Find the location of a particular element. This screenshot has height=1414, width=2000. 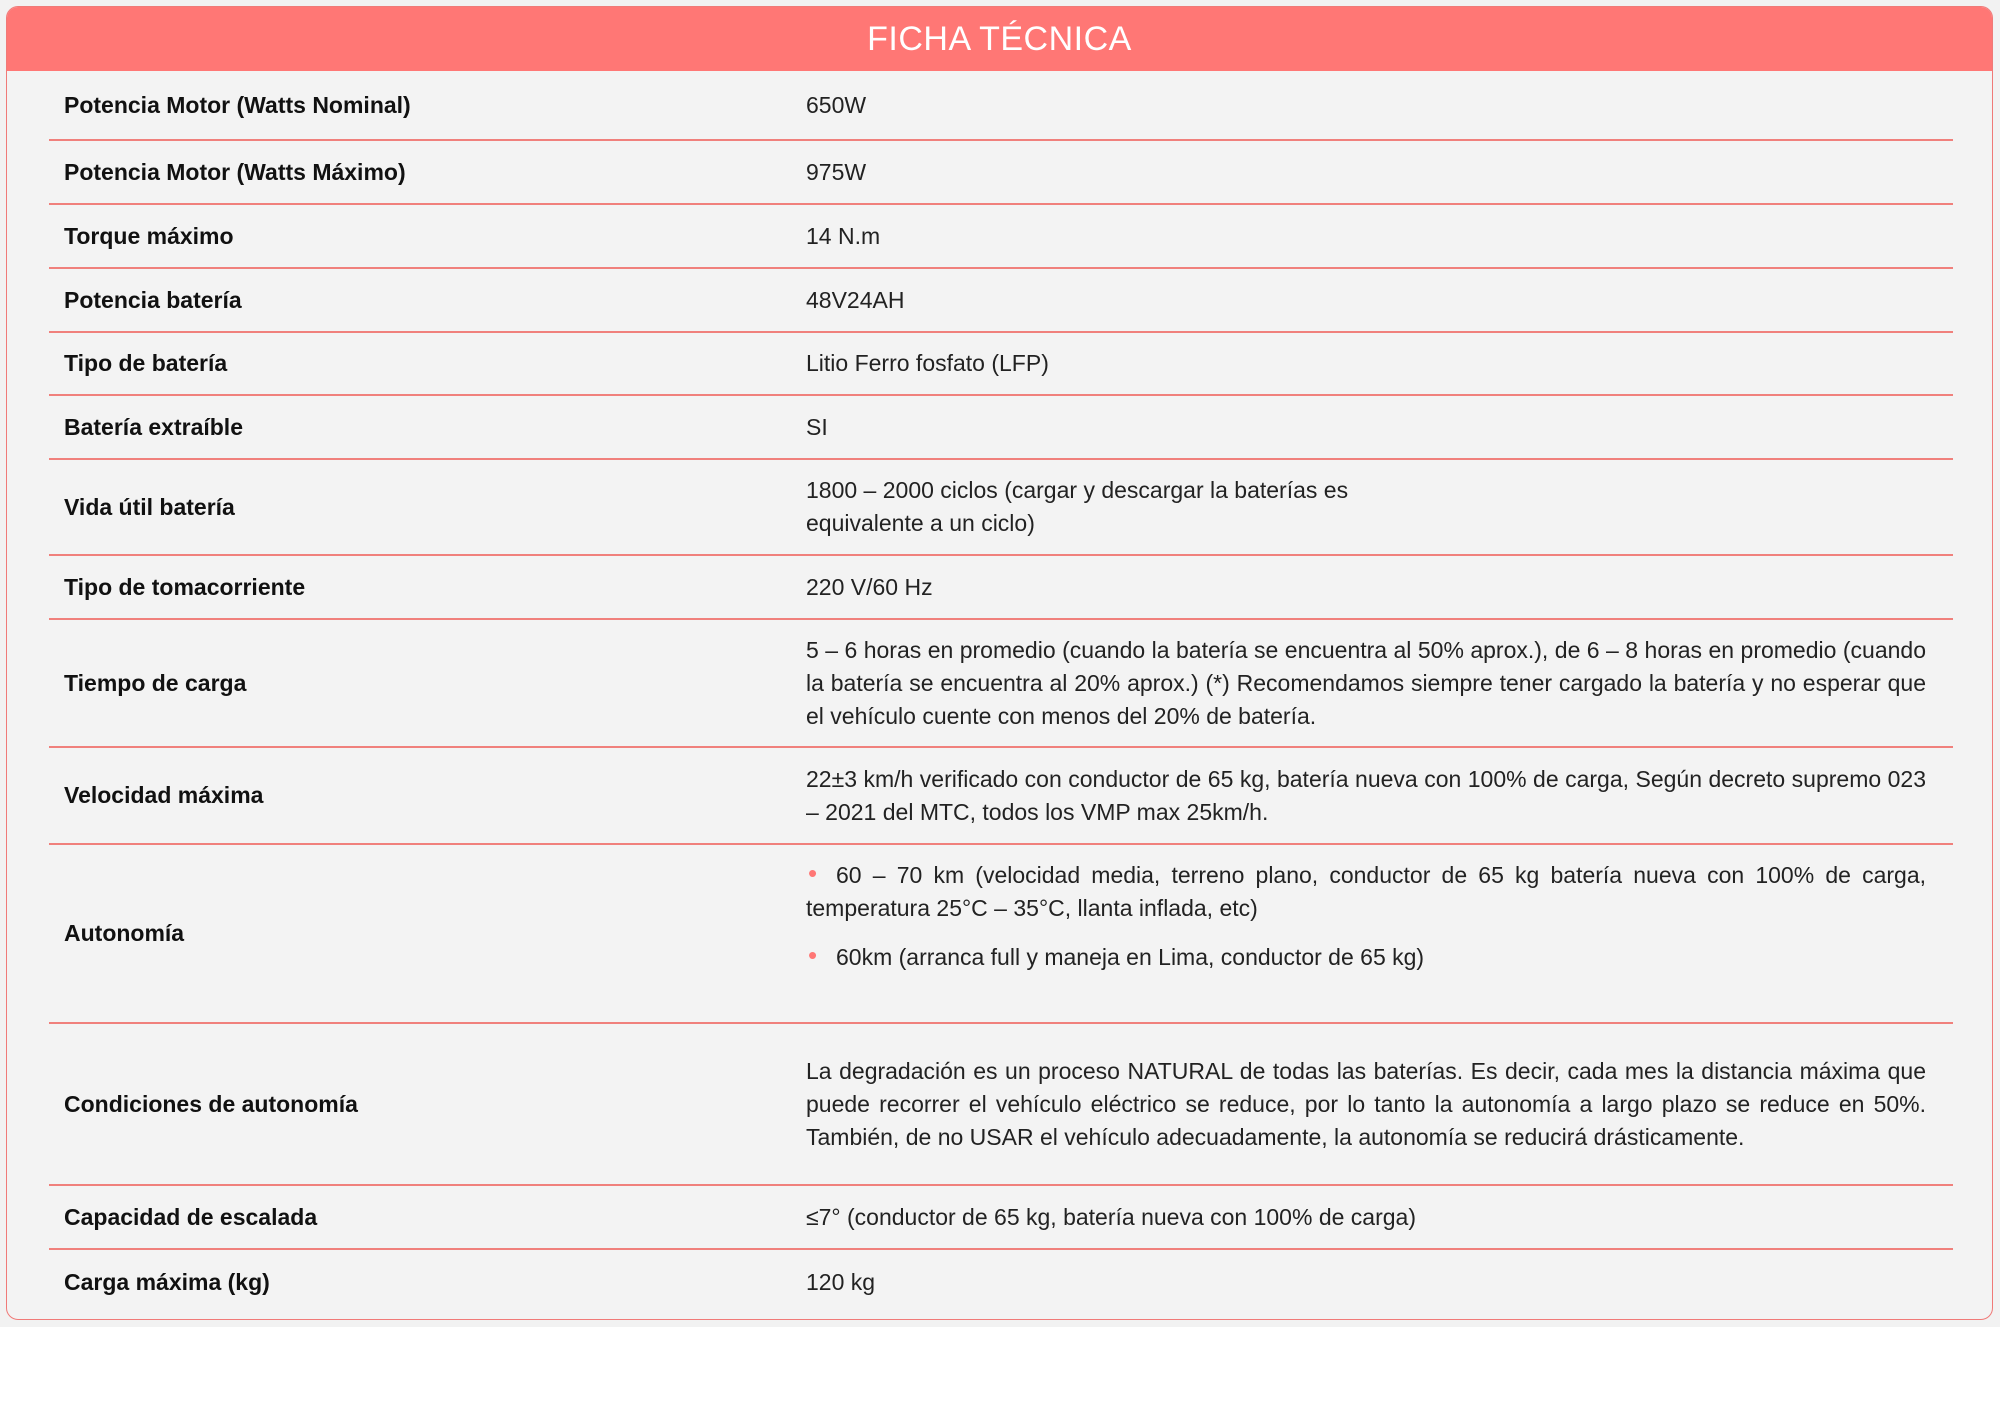

spec-sheet-title: FICHA TÉCNICA is located at coordinates (999, 39).